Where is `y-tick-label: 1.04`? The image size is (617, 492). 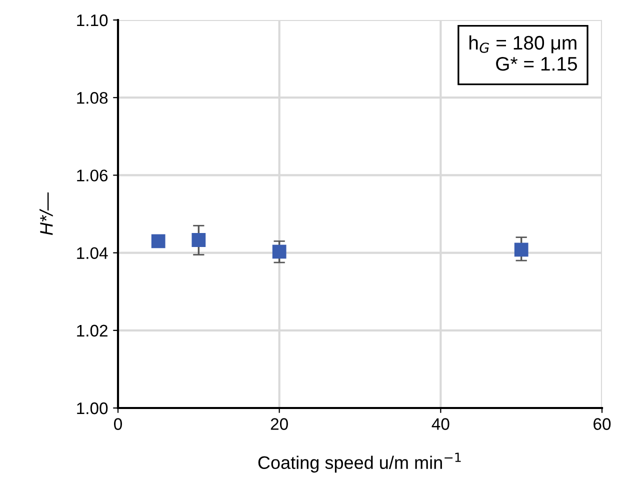
y-tick-label: 1.04 is located at coordinates (92, 253).